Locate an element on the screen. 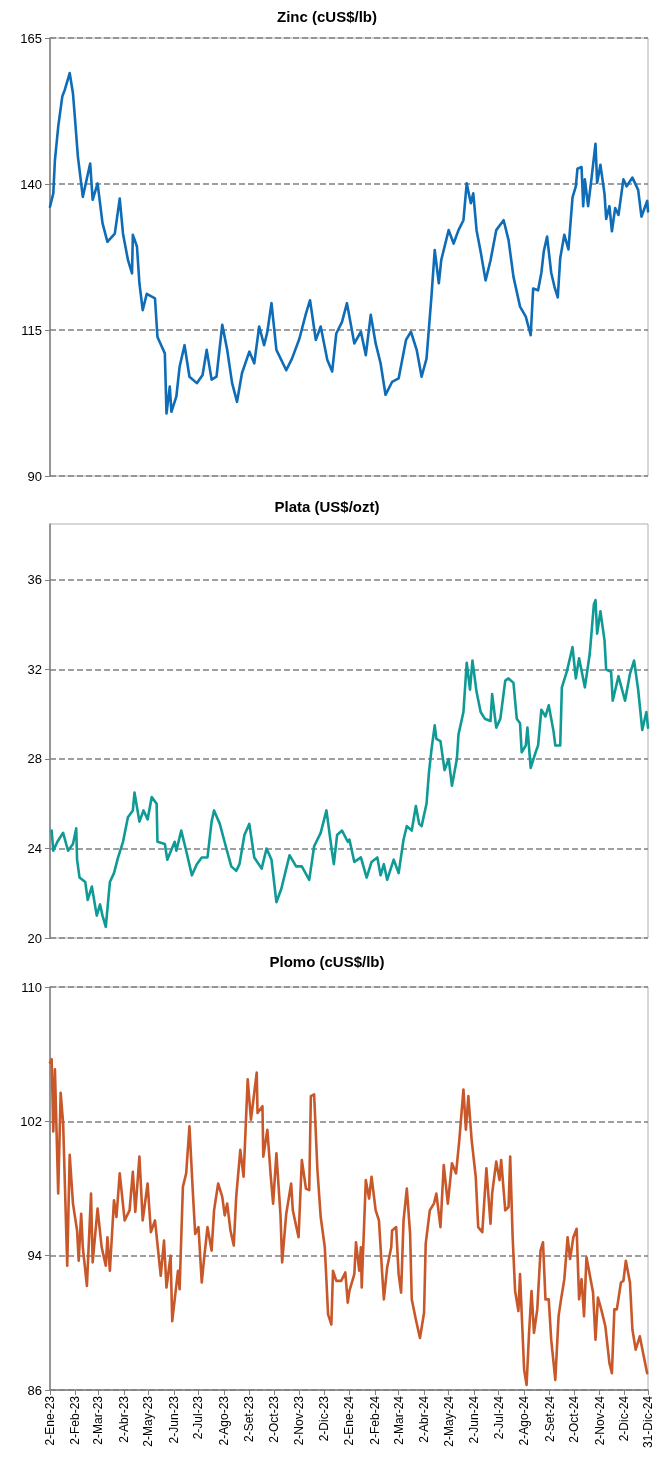  x-tick-label: 2-Dic-24 is located at coordinates (624, 1418).